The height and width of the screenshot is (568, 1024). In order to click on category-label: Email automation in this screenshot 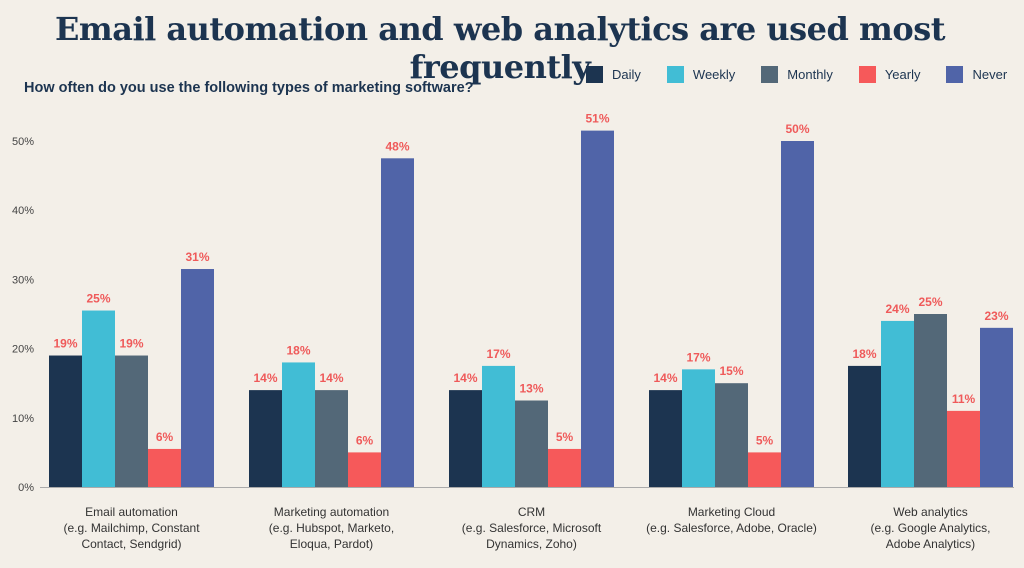, I will do `click(131, 512)`.